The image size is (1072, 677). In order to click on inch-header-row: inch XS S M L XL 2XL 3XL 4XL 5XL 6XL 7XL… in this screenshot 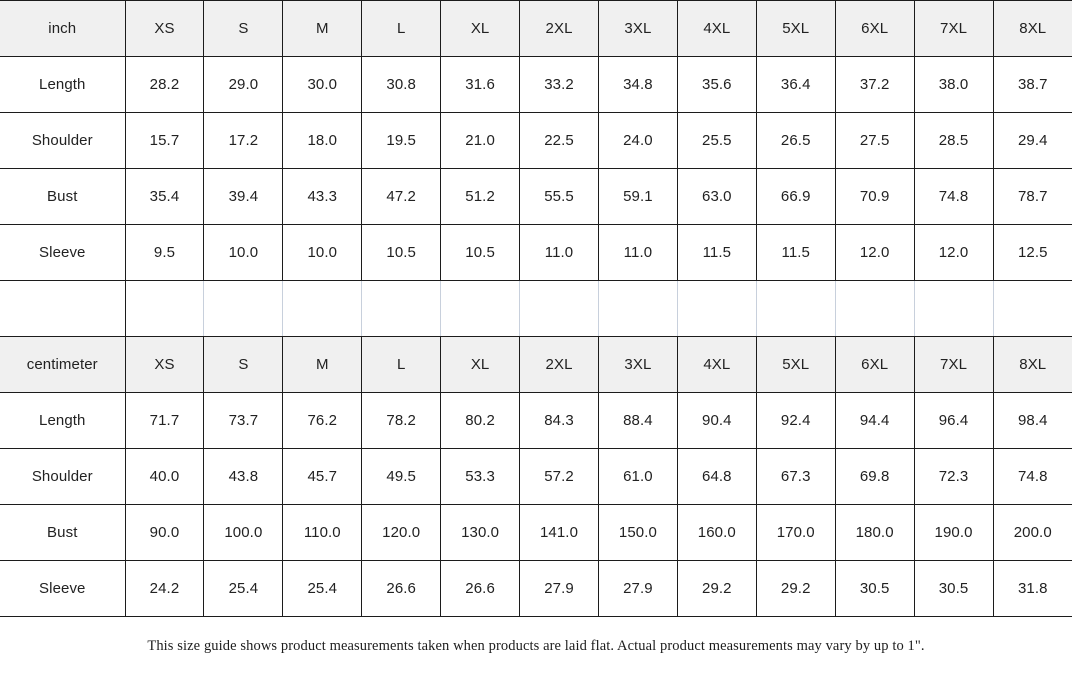, I will do `click(536, 28)`.